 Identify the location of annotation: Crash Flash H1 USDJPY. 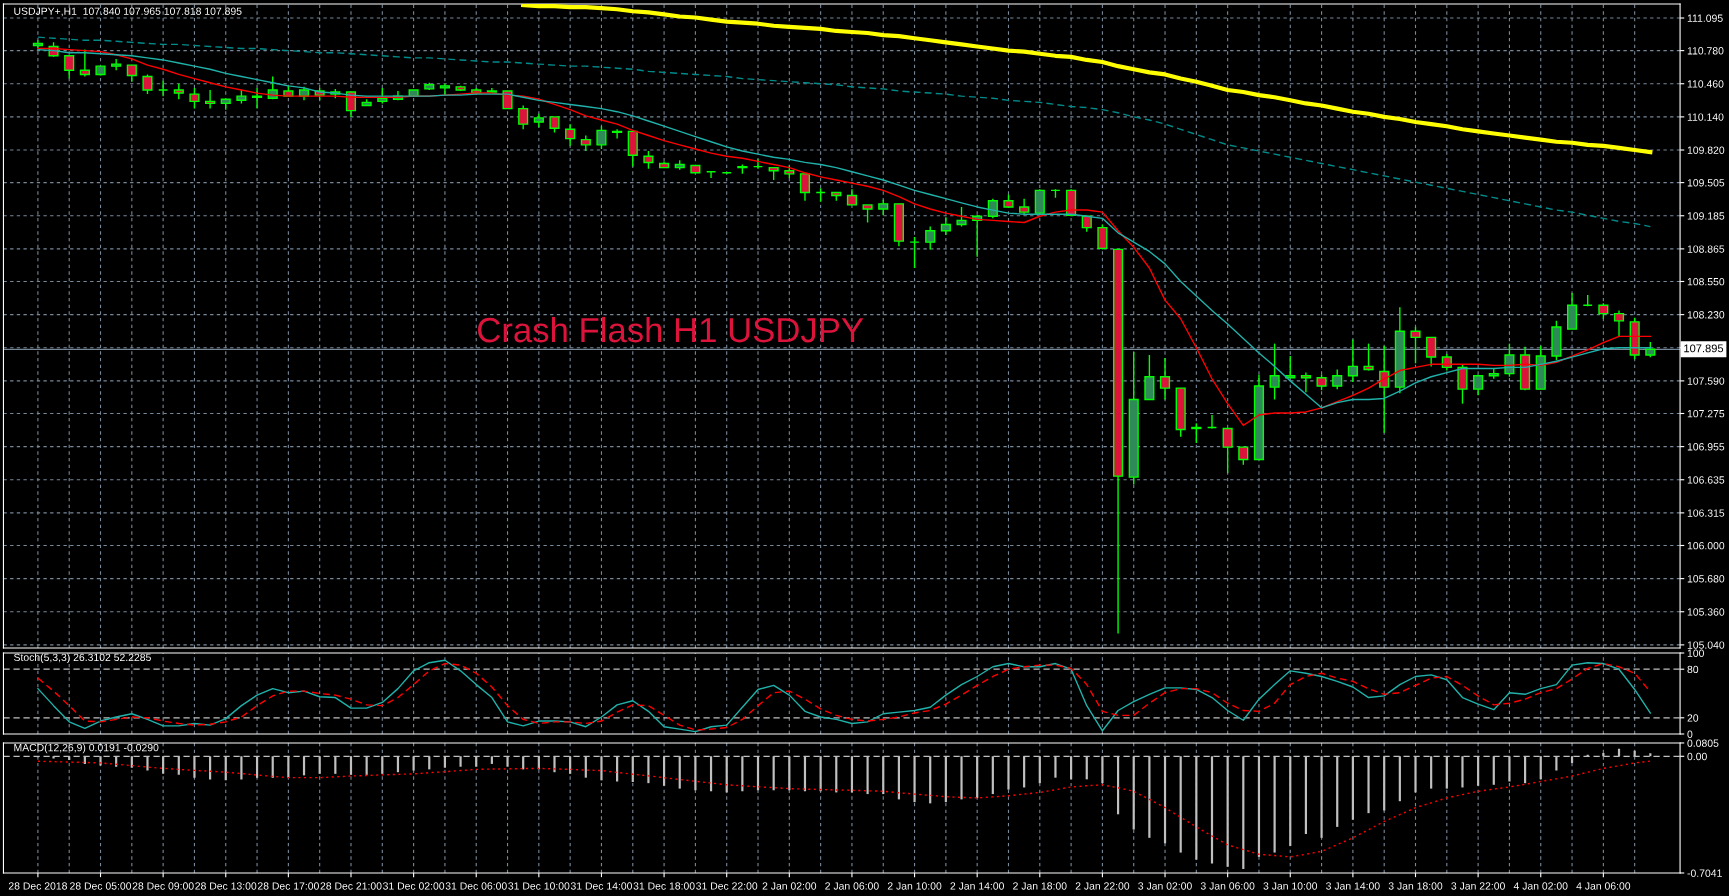
(671, 329).